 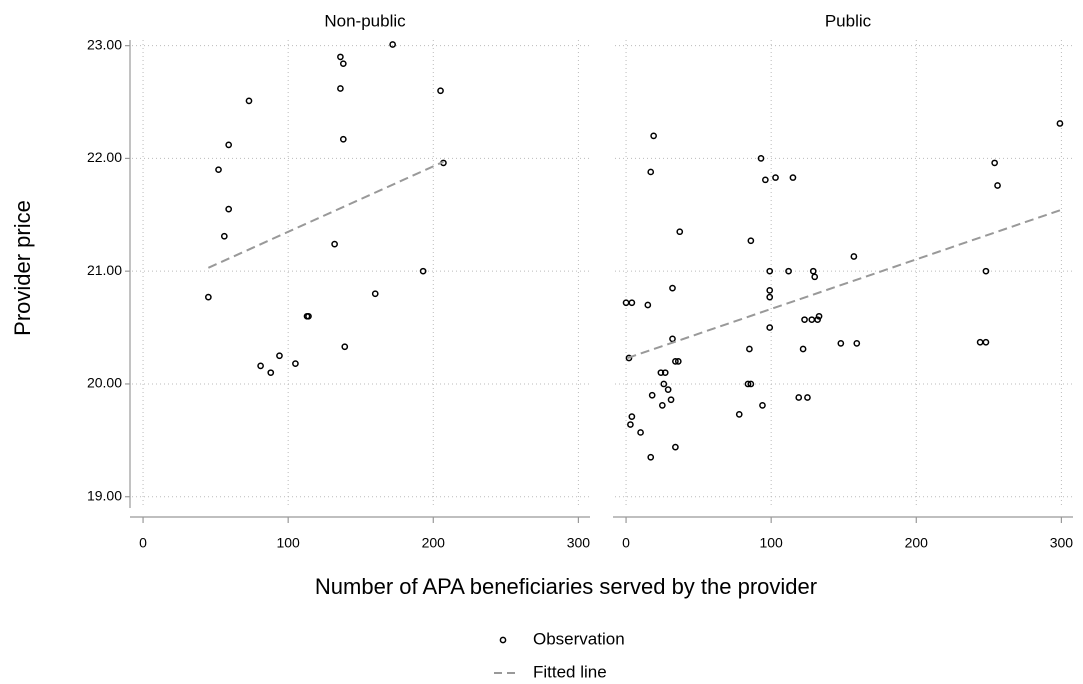 I want to click on panel-title: Non-public, so click(x=365, y=20).